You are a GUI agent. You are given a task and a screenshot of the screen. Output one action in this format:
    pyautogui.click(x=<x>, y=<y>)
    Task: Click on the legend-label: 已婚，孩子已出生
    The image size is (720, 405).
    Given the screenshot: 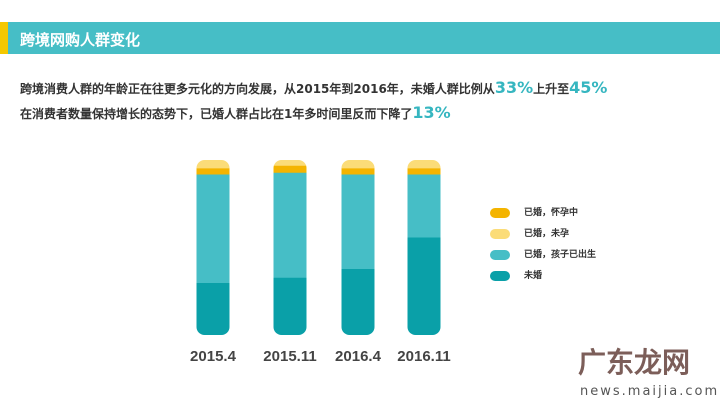 What is the action you would take?
    pyautogui.click(x=560, y=255)
    